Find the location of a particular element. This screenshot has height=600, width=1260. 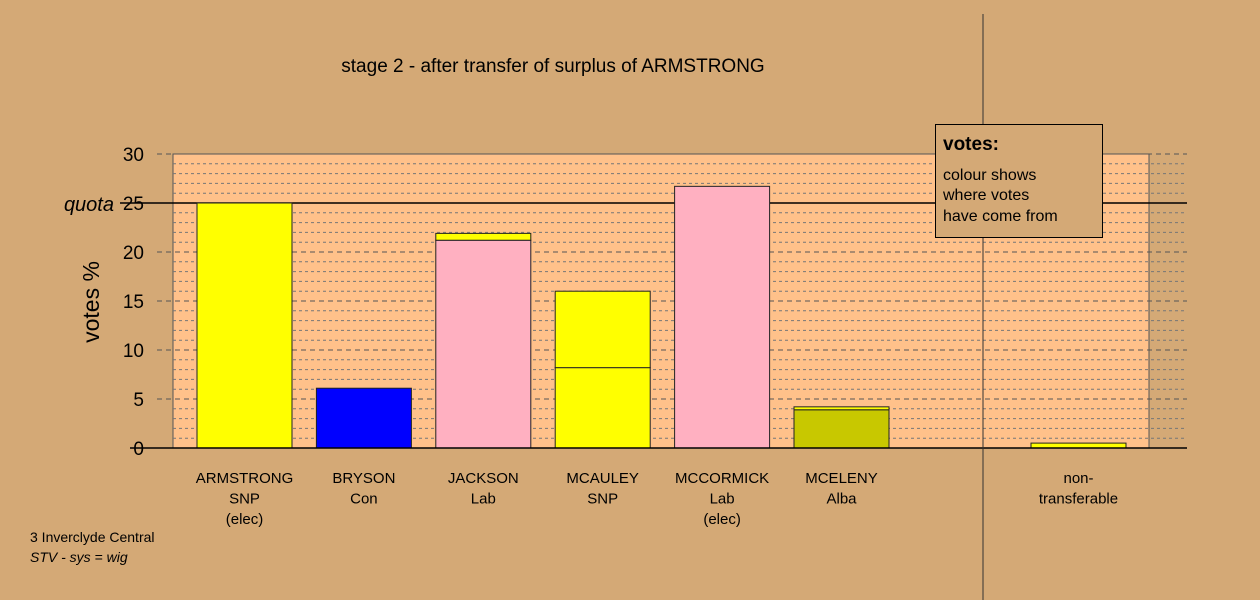

footer-constituency: 3 Inverclyde Central is located at coordinates (92, 537).